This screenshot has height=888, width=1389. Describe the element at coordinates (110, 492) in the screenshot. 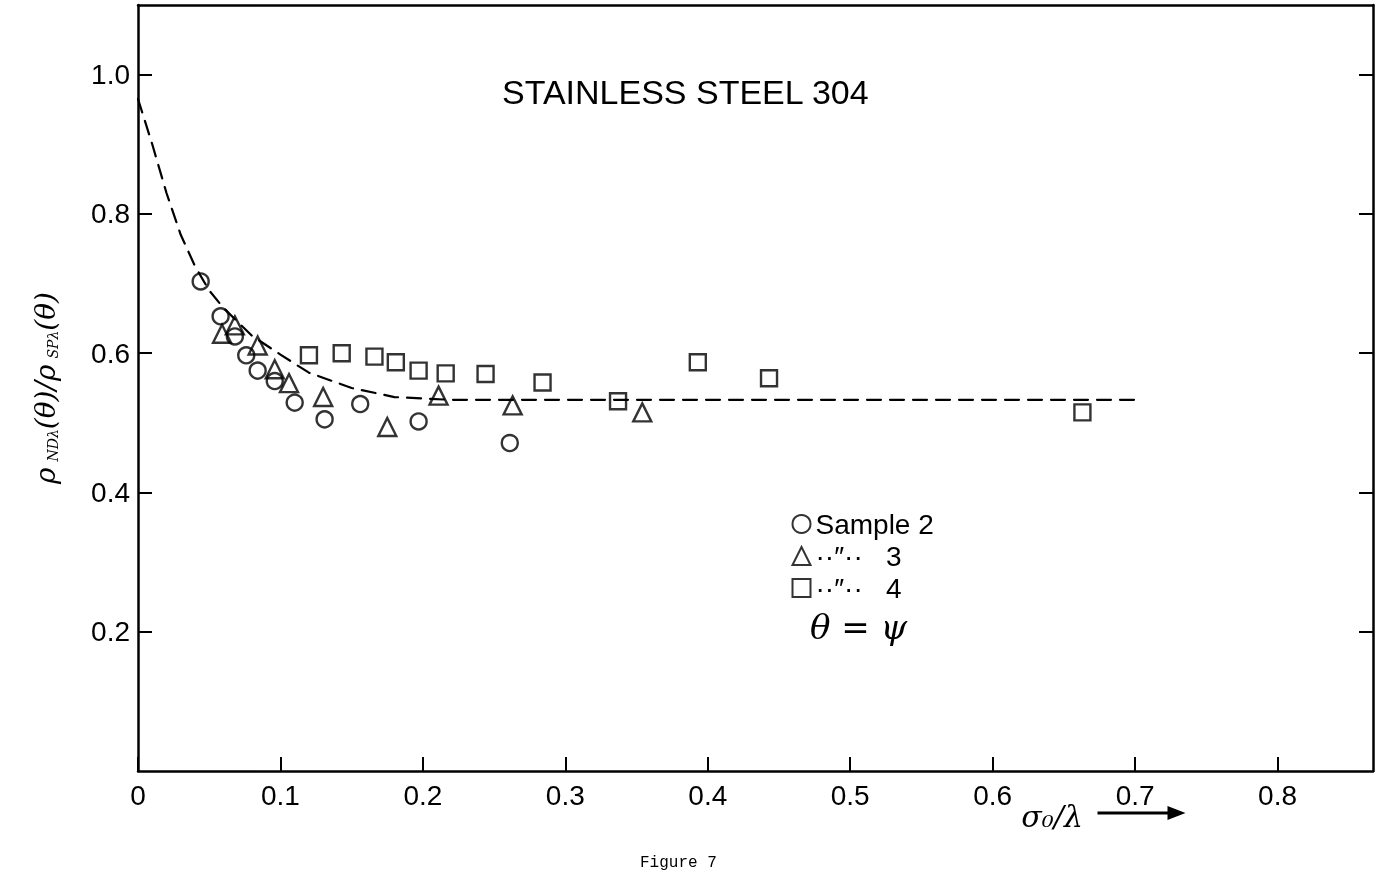

I see `y-tick-label: 0.4` at that location.